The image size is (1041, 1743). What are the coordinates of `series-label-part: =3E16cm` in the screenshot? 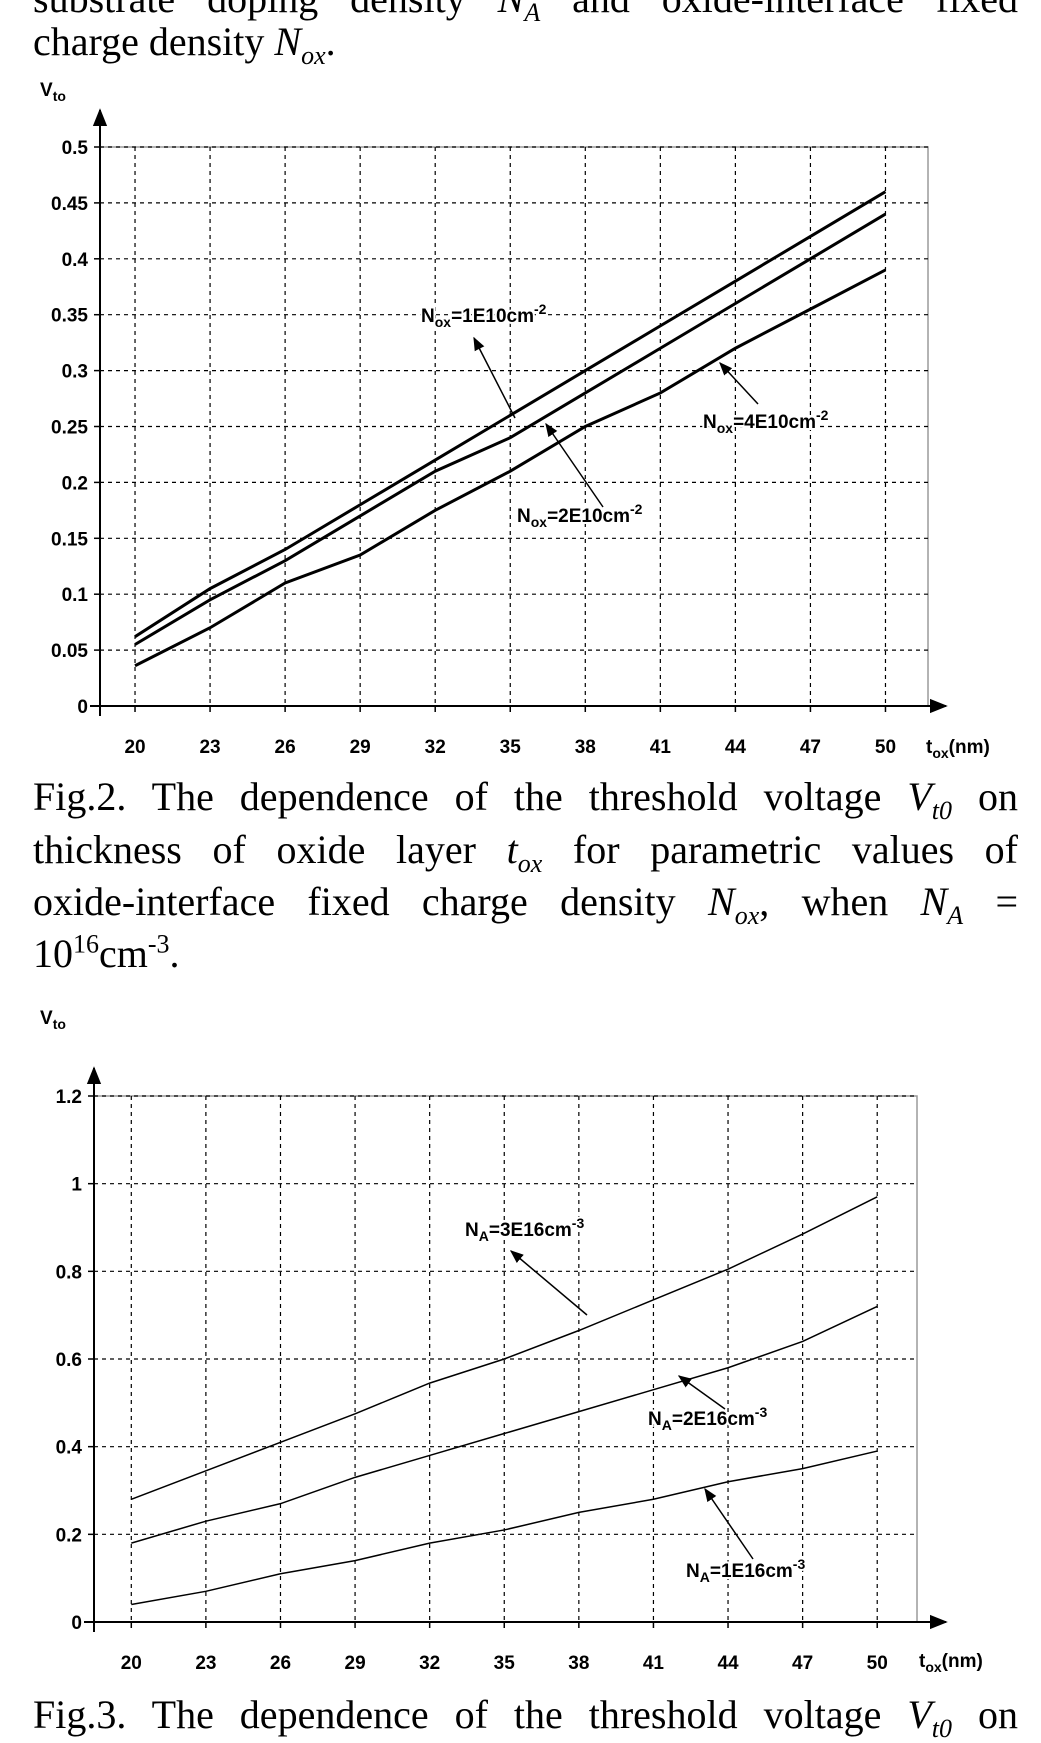 It's located at (530, 1230).